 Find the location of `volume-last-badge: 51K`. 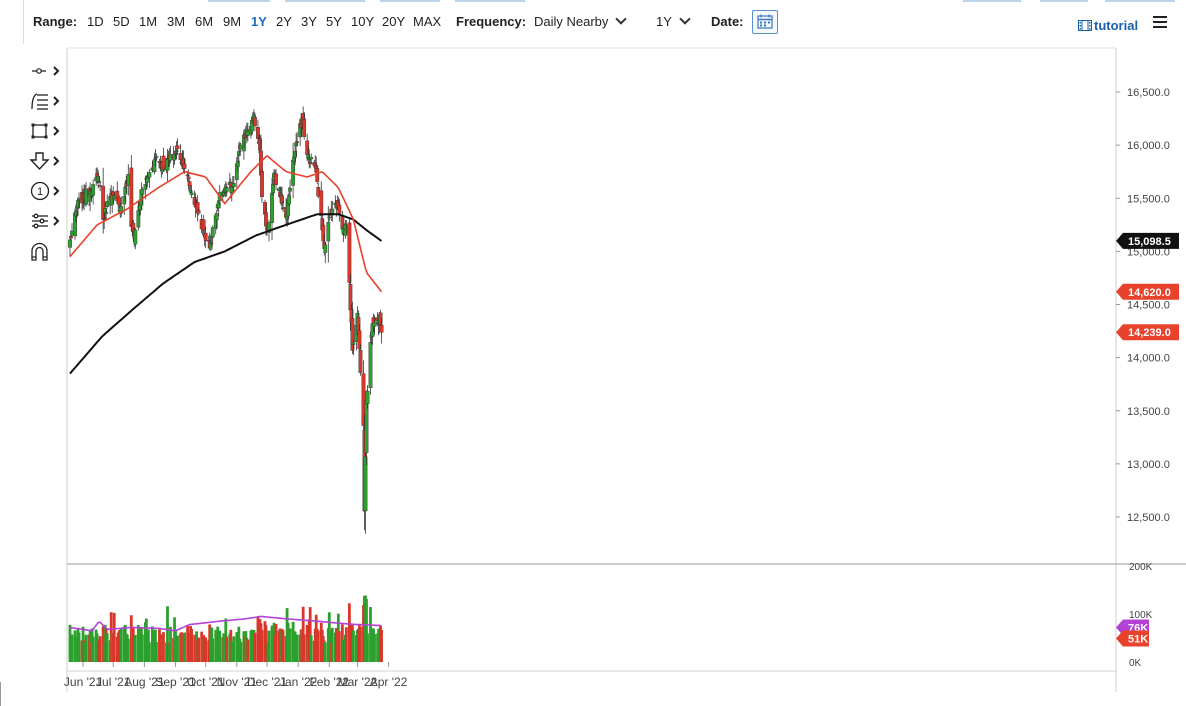

volume-last-badge: 51K is located at coordinates (1138, 640).